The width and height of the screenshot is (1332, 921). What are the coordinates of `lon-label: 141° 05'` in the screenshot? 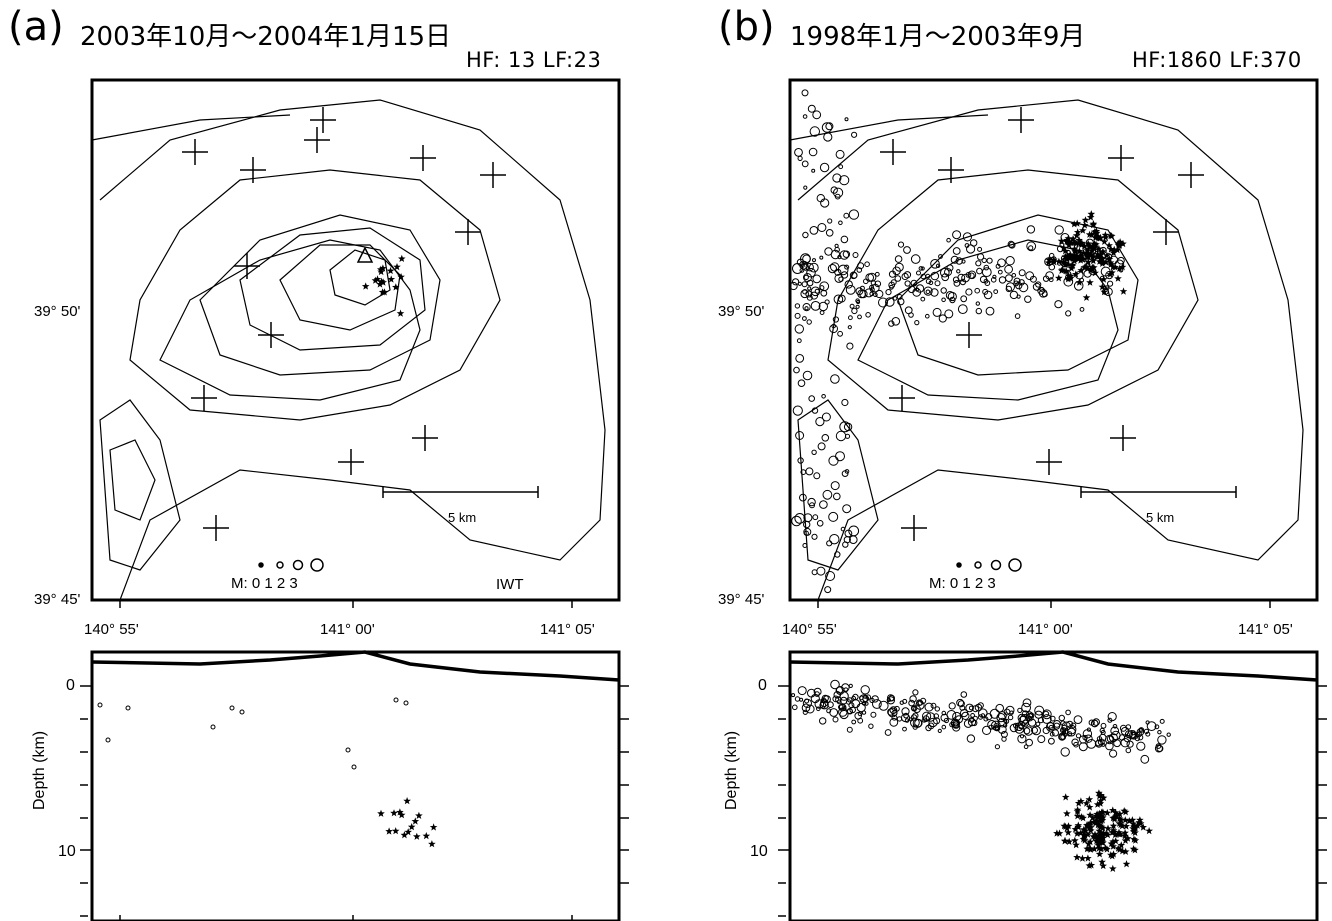 It's located at (567, 629).